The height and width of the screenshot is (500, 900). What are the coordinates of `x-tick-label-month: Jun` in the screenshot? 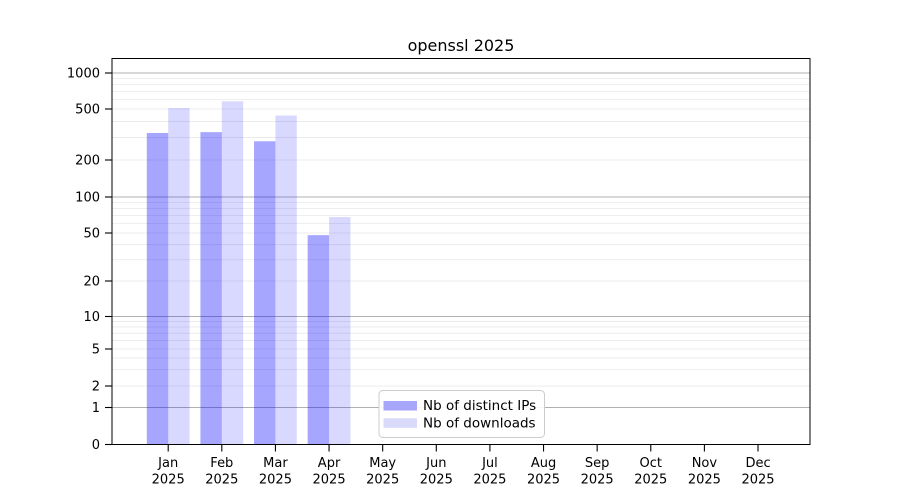 It's located at (435, 463).